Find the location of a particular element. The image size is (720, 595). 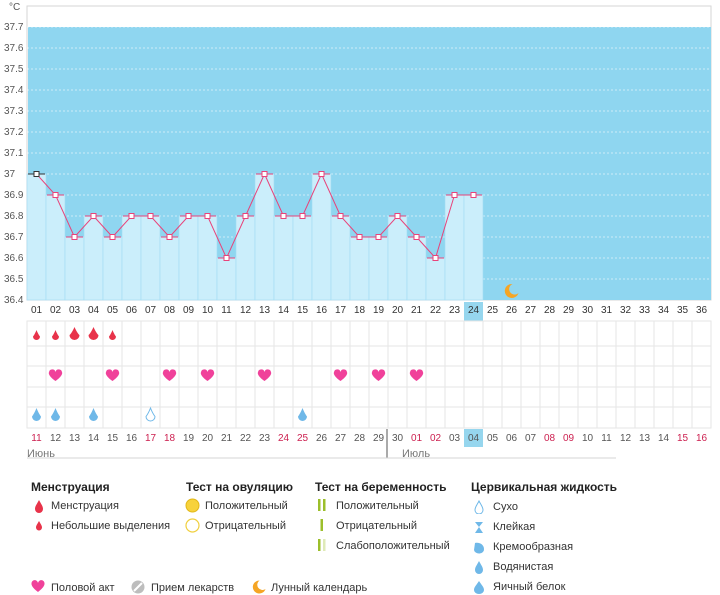

ovulation-negative-icon is located at coordinates (192, 525).